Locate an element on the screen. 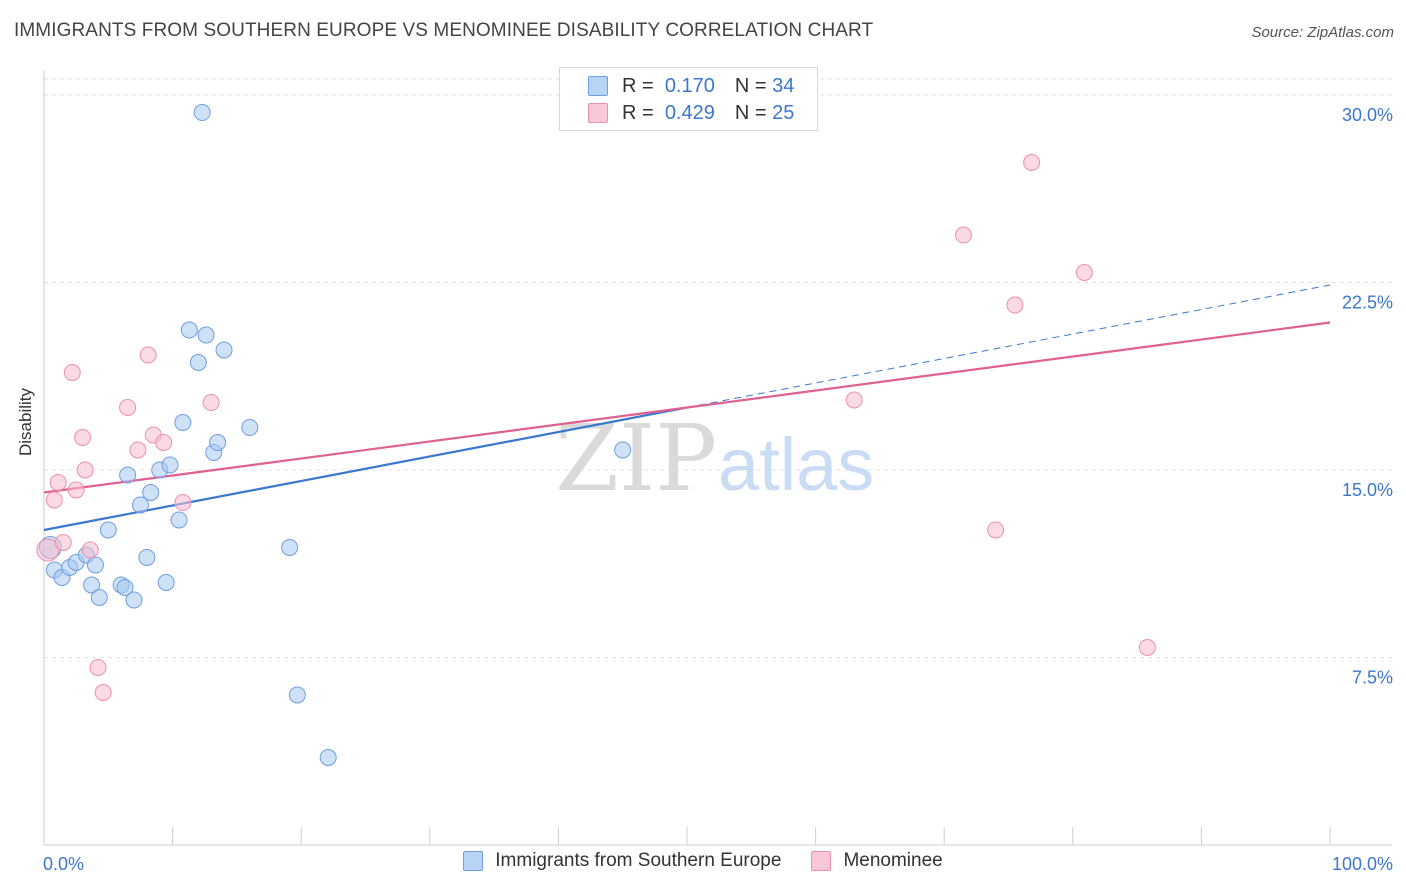  series-legend-label: Menominee is located at coordinates (893, 860).